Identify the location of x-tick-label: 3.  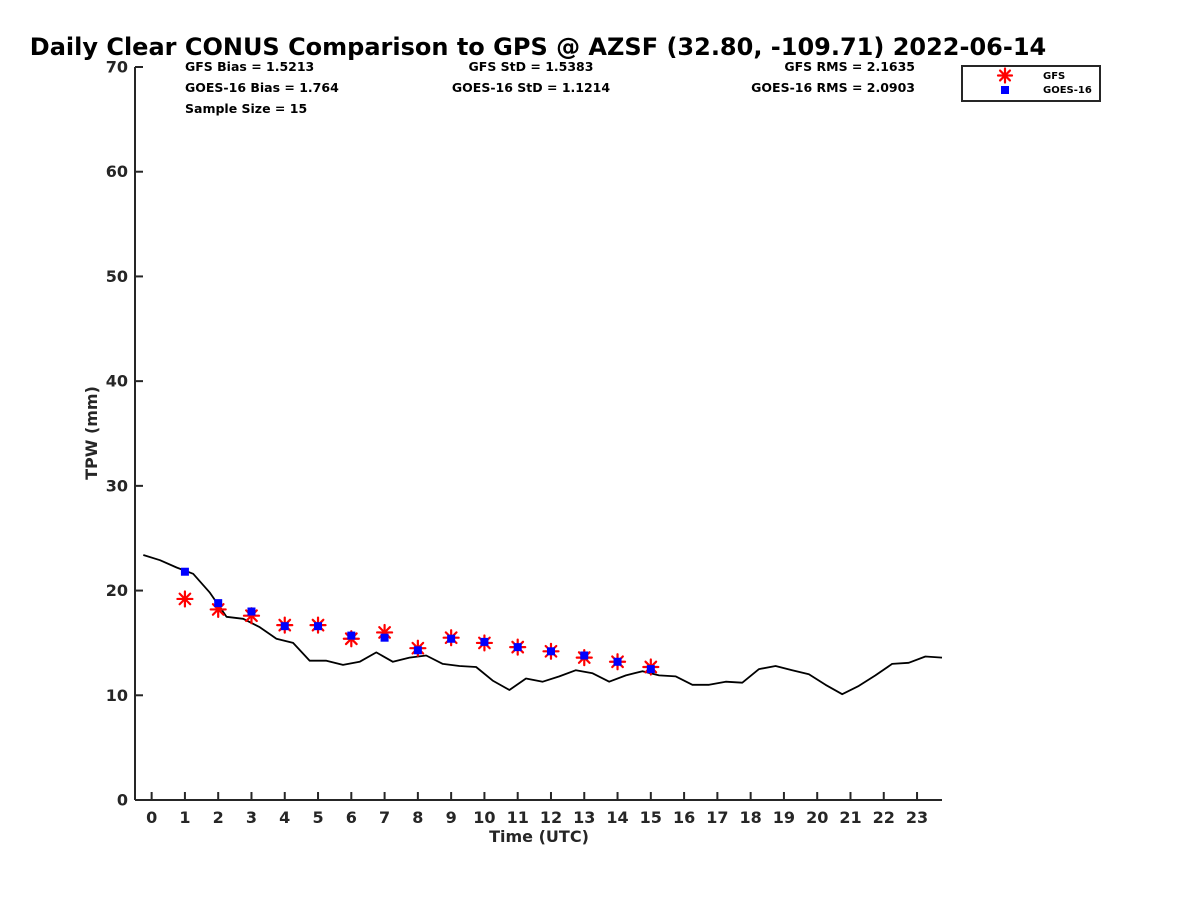
(251, 817).